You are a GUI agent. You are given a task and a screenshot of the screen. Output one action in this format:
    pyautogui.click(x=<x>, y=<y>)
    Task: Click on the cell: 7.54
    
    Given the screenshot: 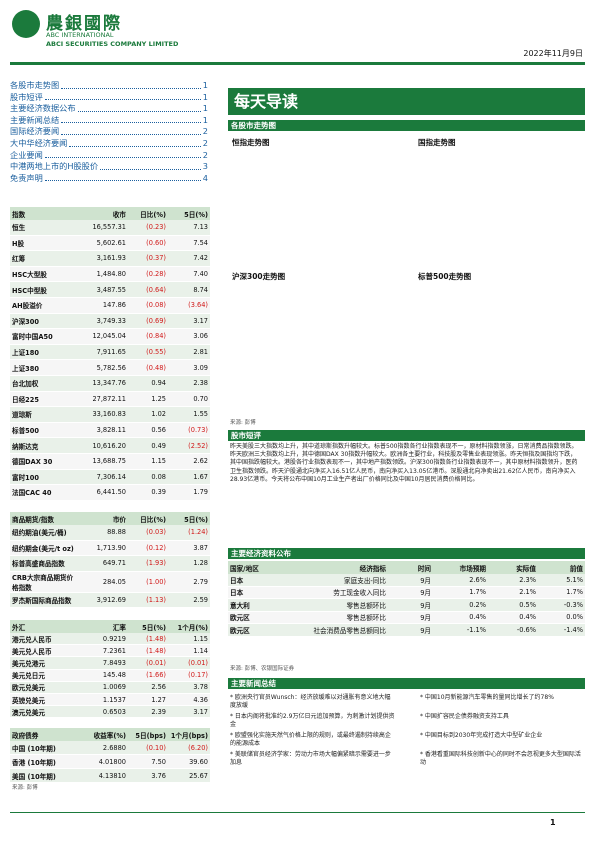 What is the action you would take?
    pyautogui.click(x=189, y=243)
    